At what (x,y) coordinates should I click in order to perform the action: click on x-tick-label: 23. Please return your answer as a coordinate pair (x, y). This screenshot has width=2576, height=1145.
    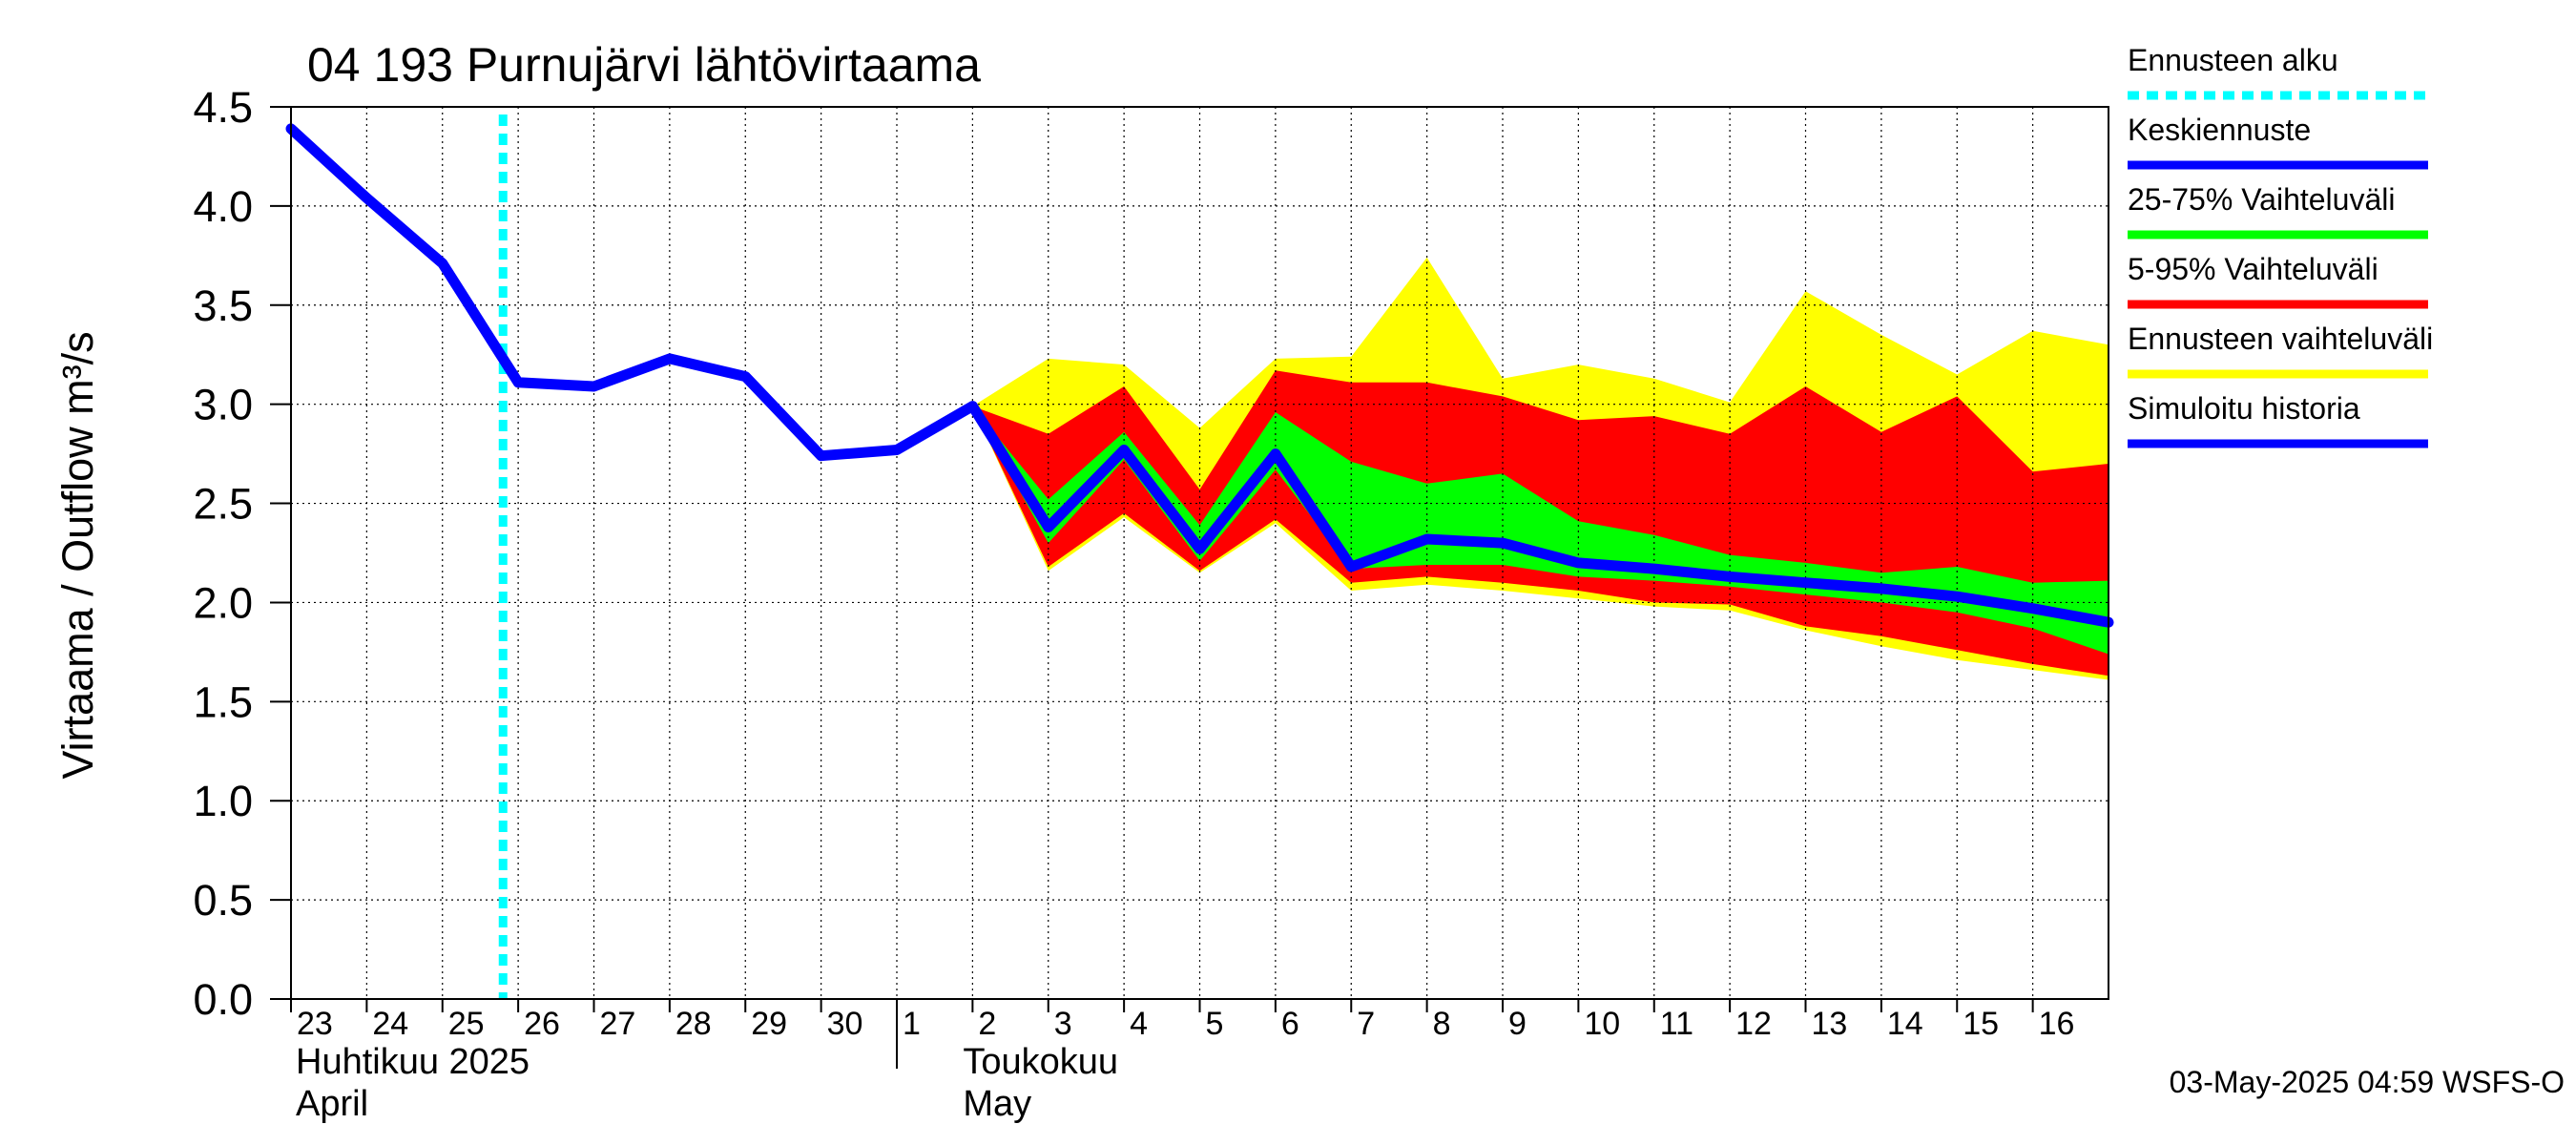
    Looking at the image, I should click on (315, 1024).